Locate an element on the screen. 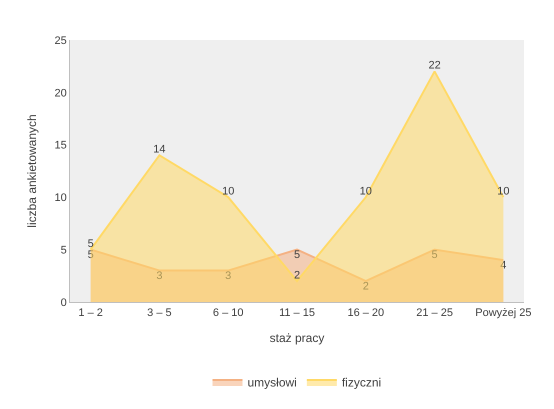  y-tick-label: 20 is located at coordinates (60, 93).